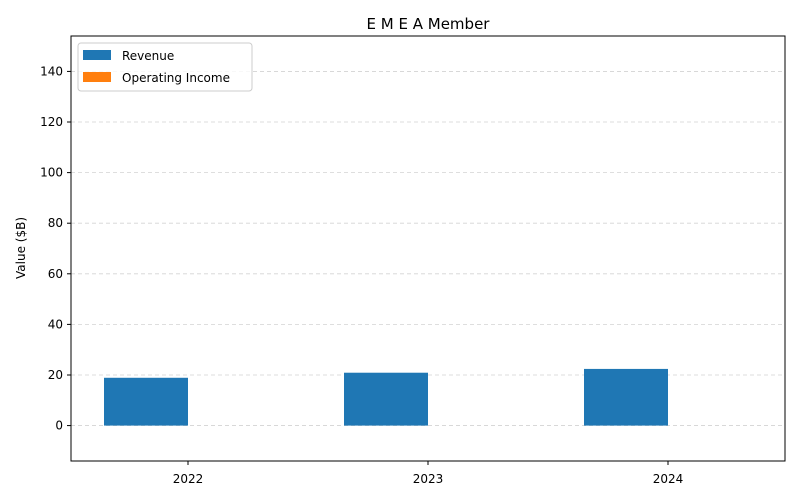 This screenshot has width=800, height=504. I want to click on x-tick-label: 2024, so click(668, 479).